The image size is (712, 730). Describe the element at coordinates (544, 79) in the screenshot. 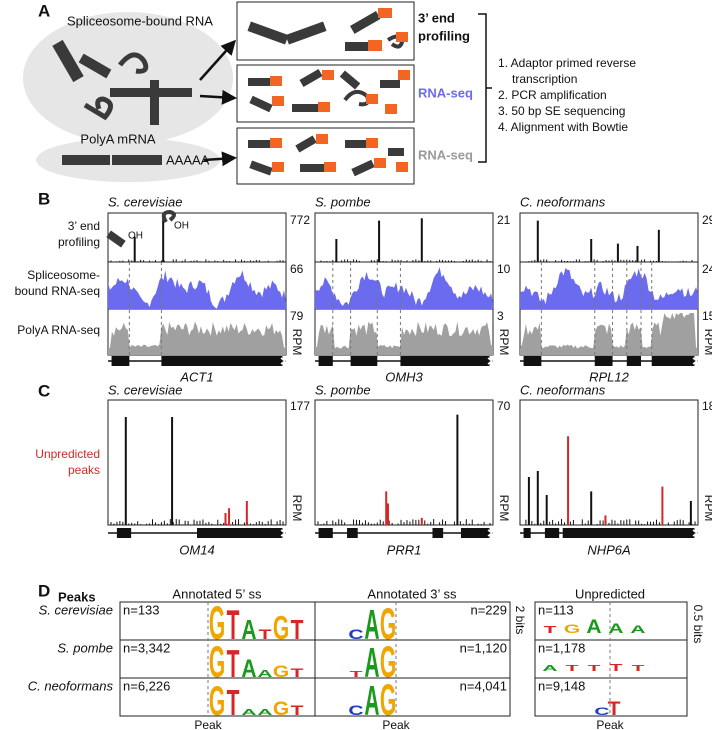

I see `step: transcription` at that location.